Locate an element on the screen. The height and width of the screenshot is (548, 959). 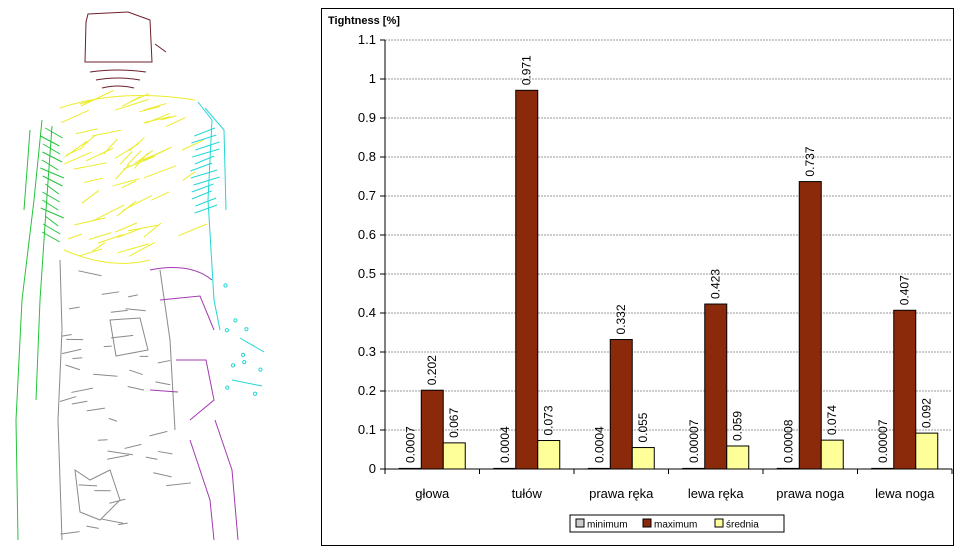
data-label: 0.074 is located at coordinates (832, 420).